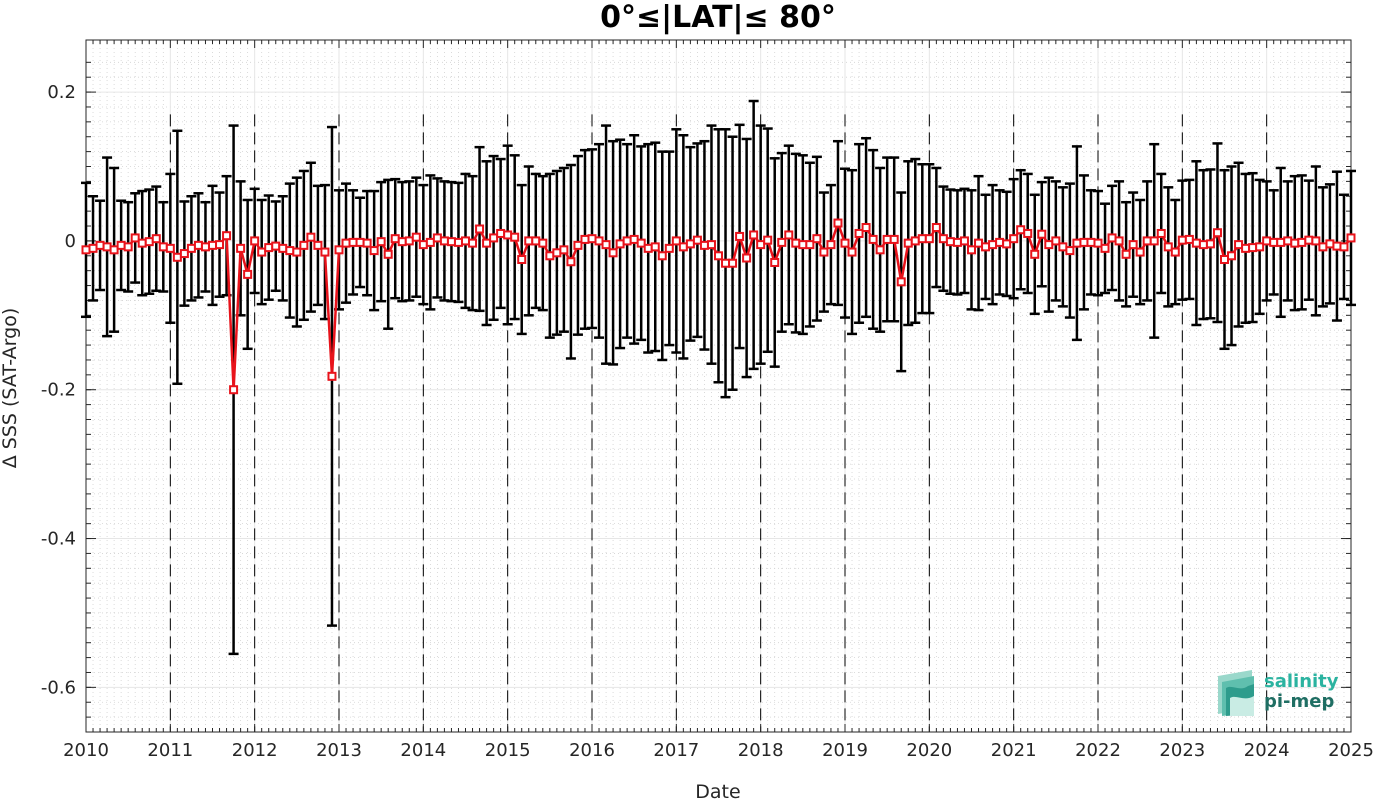 The height and width of the screenshot is (801, 1374). What do you see at coordinates (58, 687) in the screenshot?
I see `y-tick-label: -0.6` at bounding box center [58, 687].